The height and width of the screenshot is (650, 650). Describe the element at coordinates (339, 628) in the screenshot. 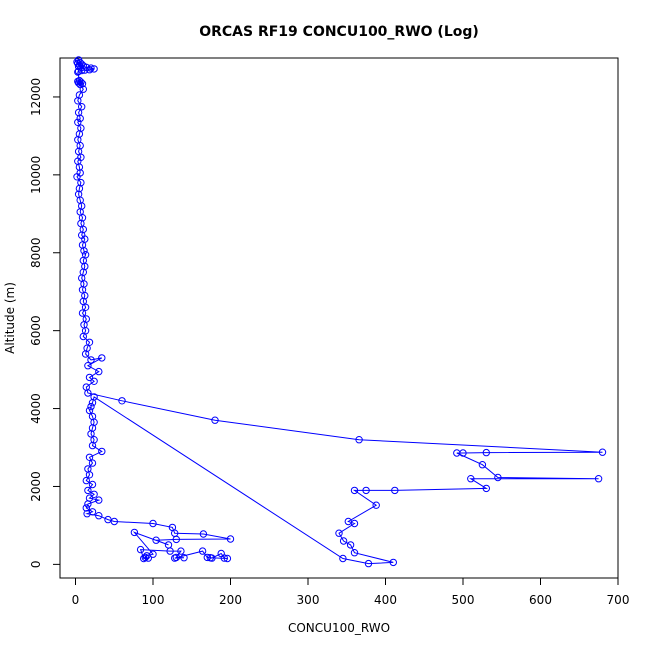

I see `x-axis-label: CONCU100_RWO` at that location.